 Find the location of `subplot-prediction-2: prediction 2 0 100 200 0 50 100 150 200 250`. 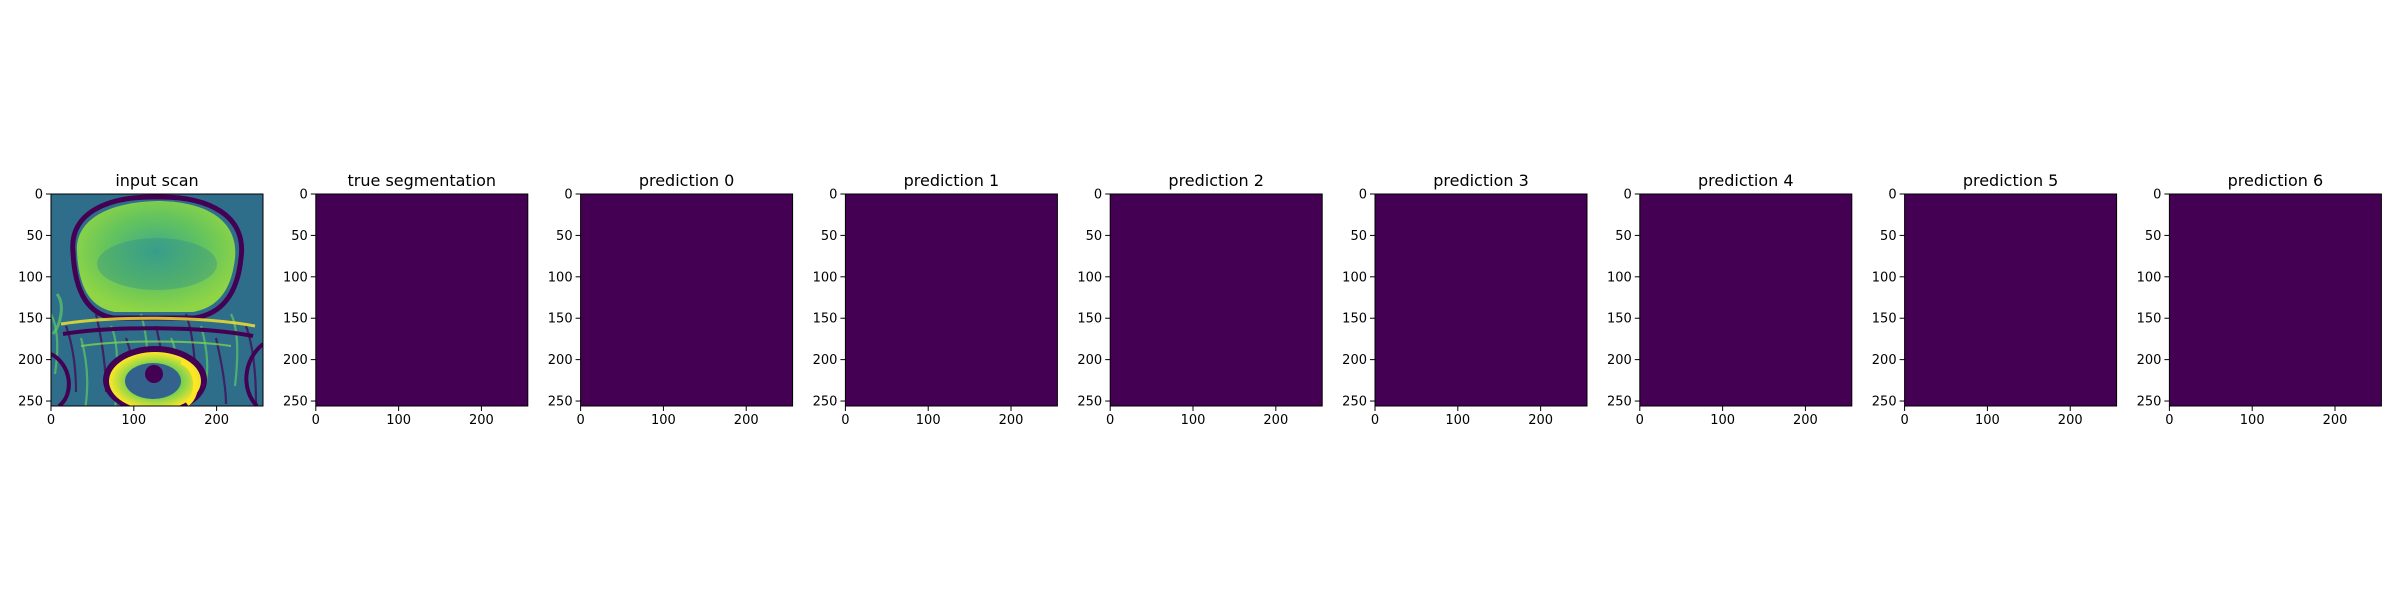

subplot-prediction-2: prediction 2 0 100 200 0 50 100 150 200 250 is located at coordinates (1200, 299).